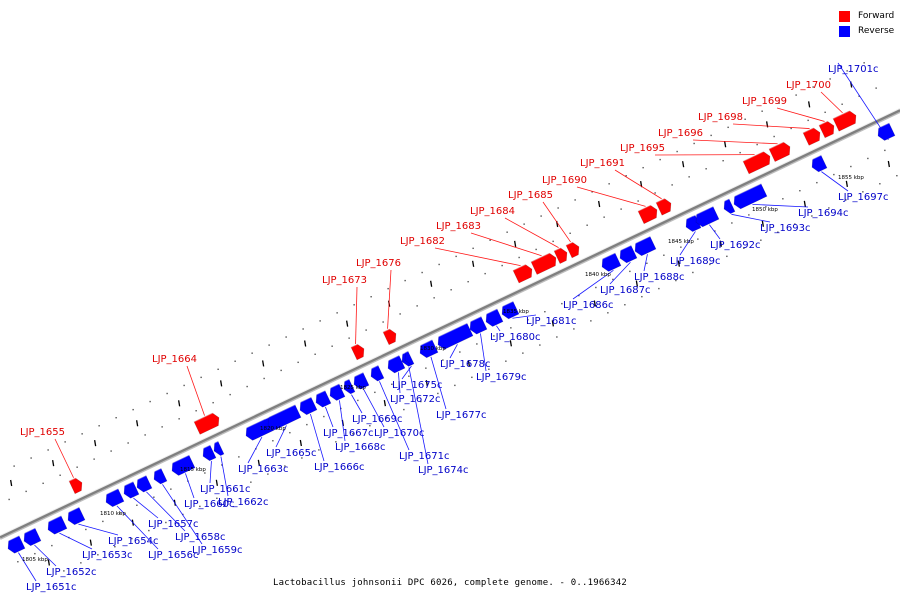  I want to click on leader-LJP_1681c, so click(524, 316).